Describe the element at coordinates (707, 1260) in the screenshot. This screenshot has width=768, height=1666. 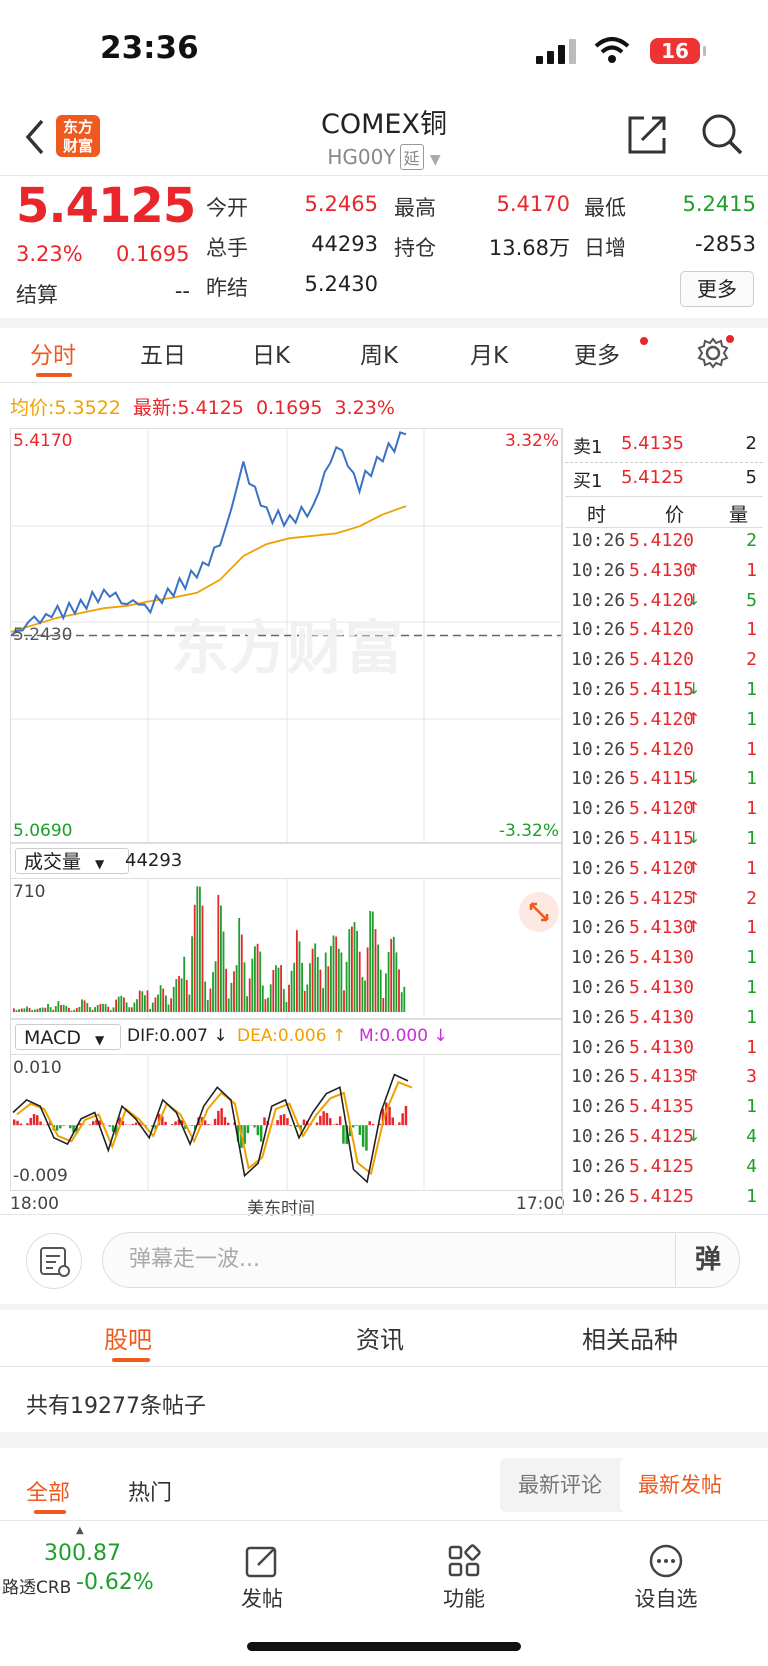
I see `danmu-button: 弹` at that location.